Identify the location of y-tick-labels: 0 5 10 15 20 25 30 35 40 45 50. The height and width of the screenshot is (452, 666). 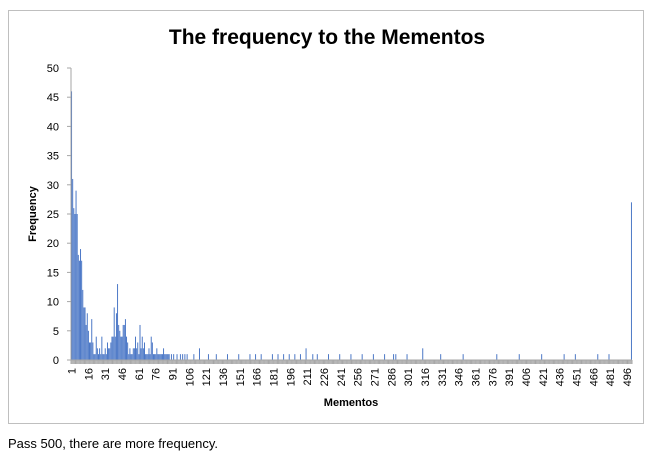
(53, 215).